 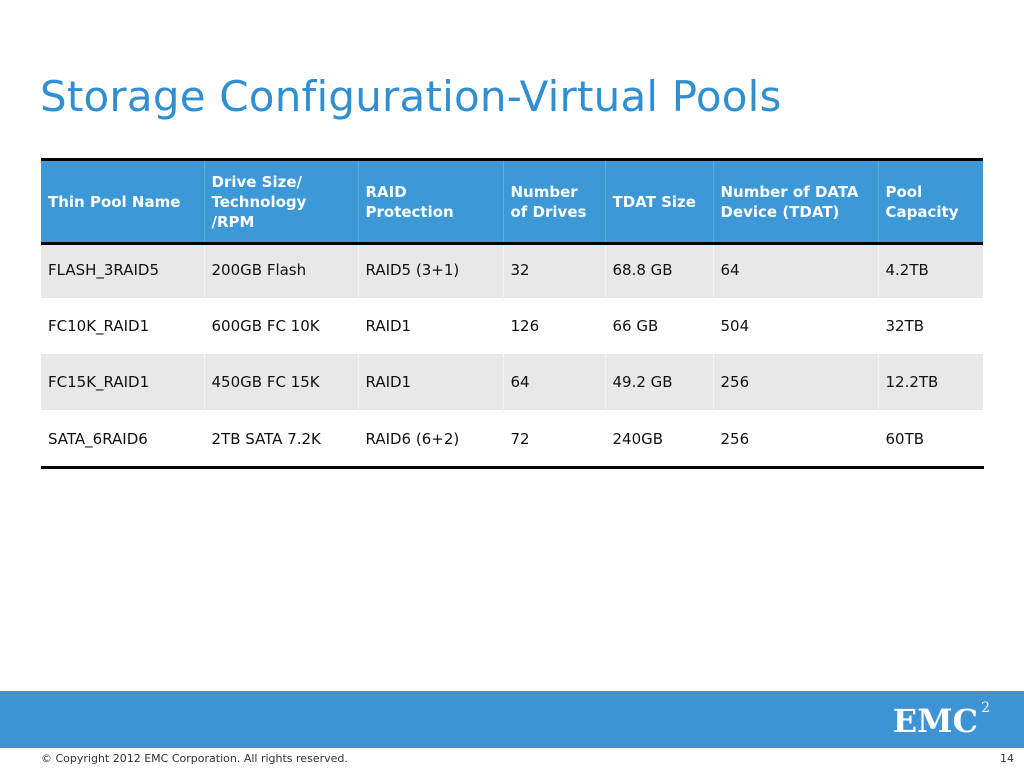 What do you see at coordinates (659, 269) in the screenshot?
I see `cell-tdat-size: 68.8 GB` at bounding box center [659, 269].